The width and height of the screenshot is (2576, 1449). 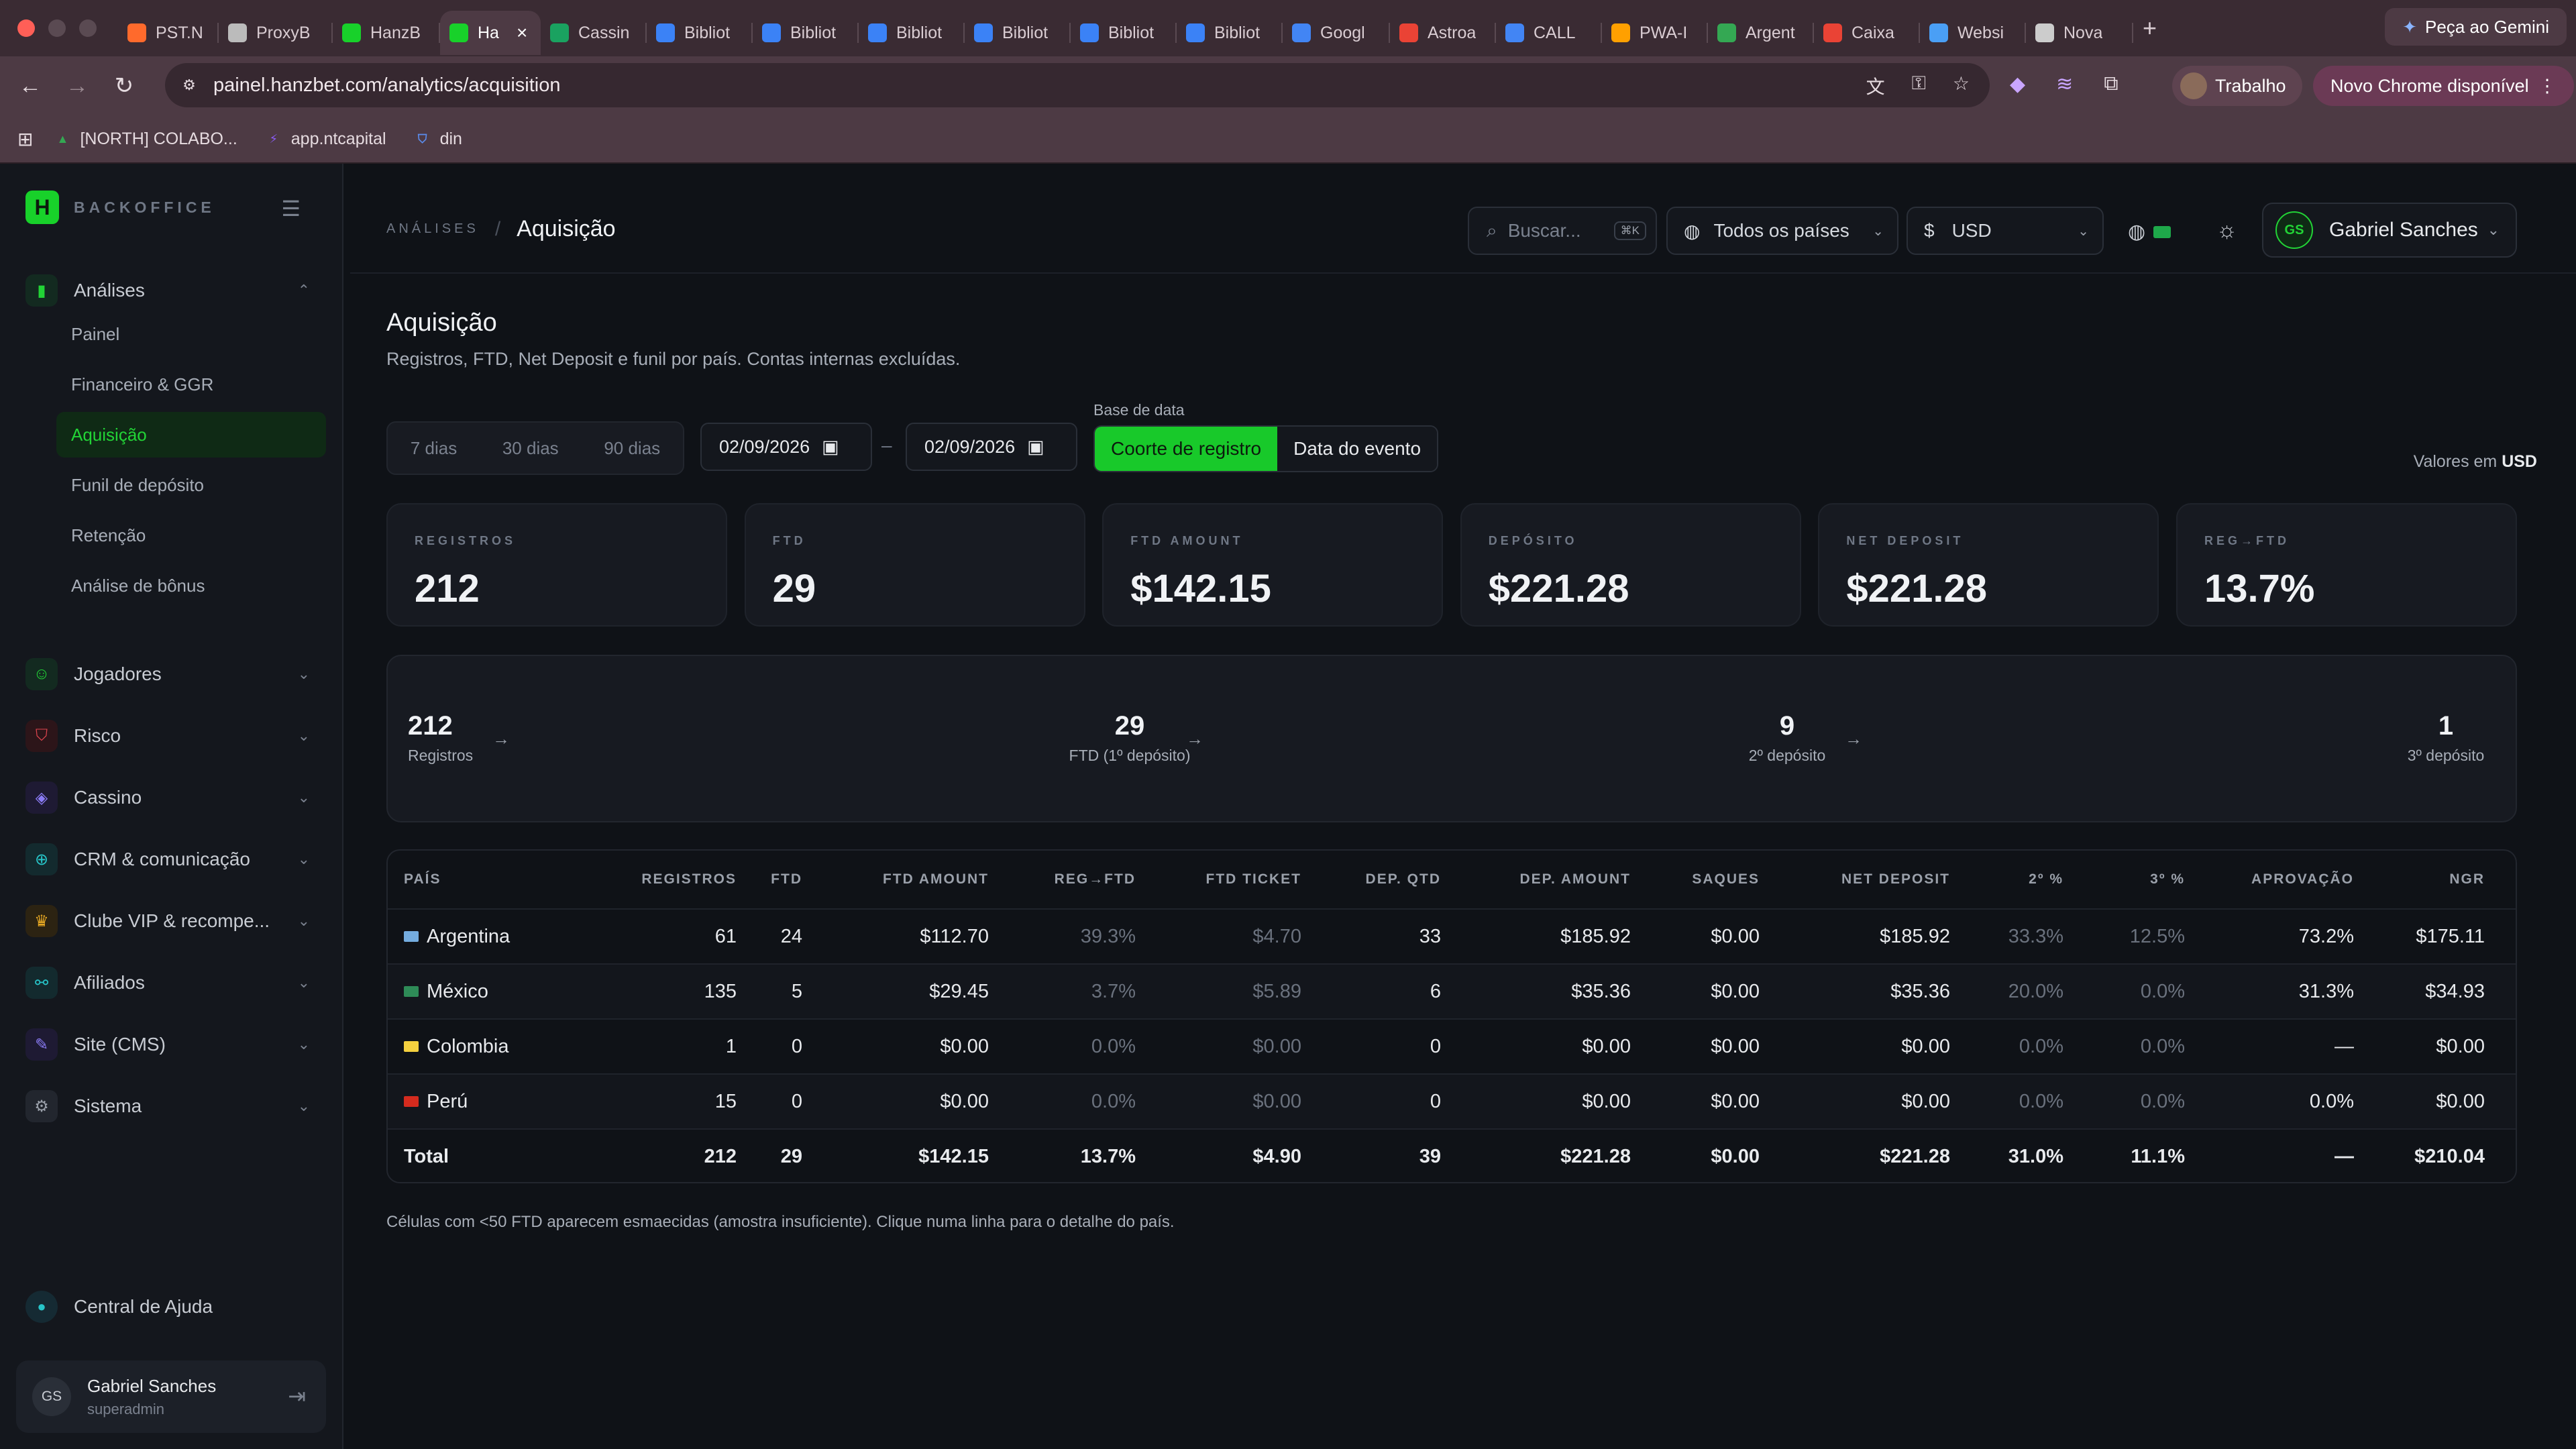 I want to click on browser-tab: Caixa, so click(x=1867, y=33).